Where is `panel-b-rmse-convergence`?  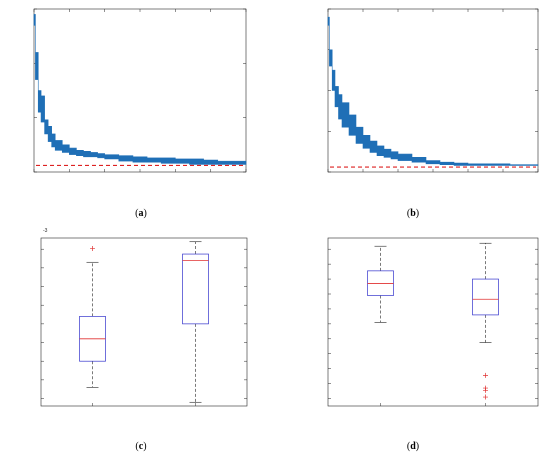
panel-b-rmse-convergence is located at coordinates (433, 90).